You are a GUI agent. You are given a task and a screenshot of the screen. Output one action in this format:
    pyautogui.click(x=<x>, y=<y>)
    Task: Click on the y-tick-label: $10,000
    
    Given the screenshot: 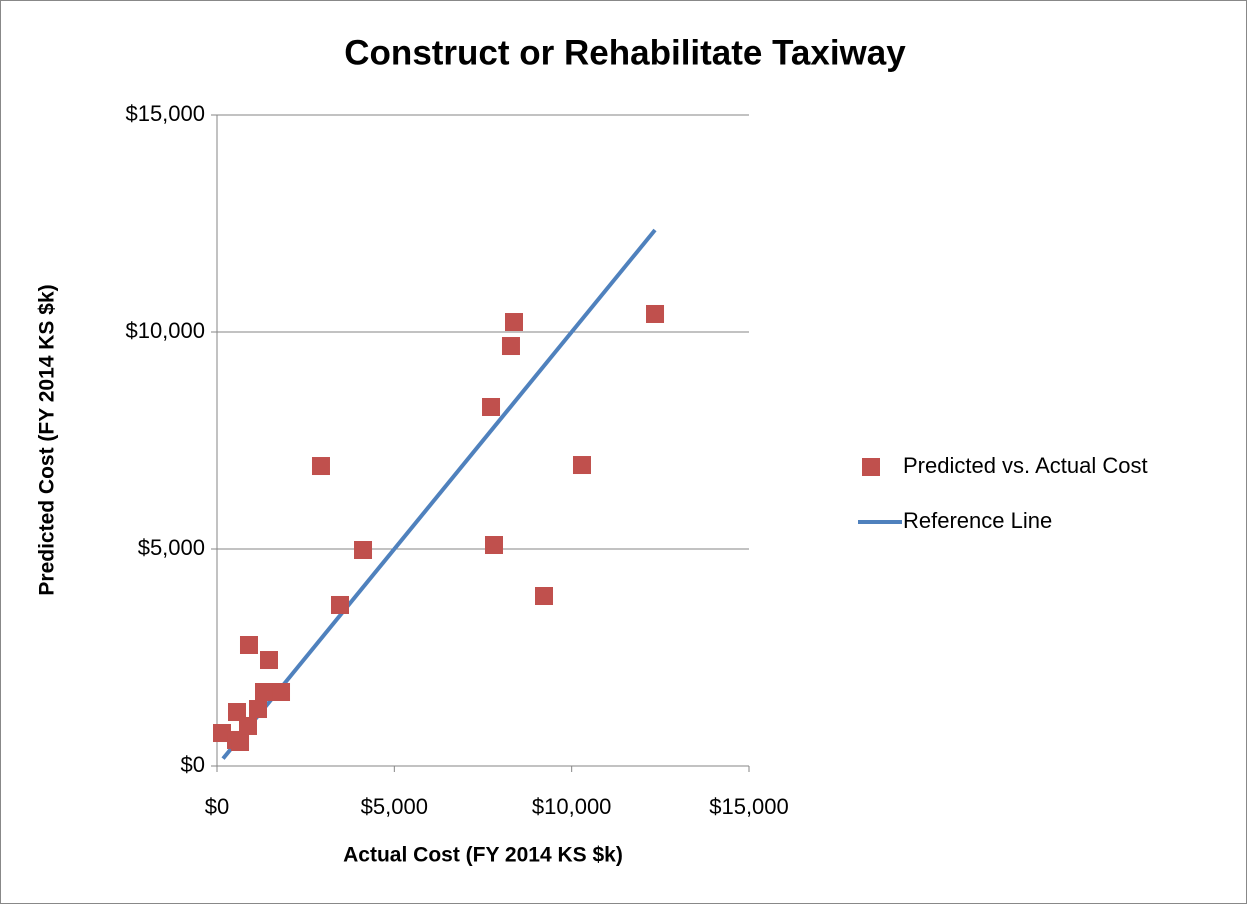 What is the action you would take?
    pyautogui.click(x=165, y=330)
    